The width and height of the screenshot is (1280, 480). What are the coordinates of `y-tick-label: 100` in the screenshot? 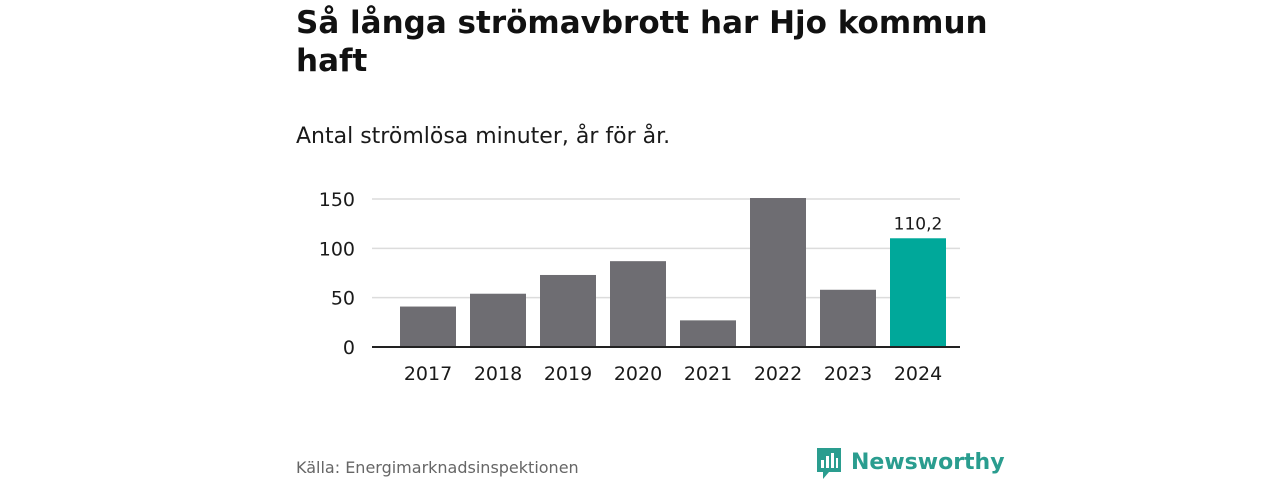 It's located at (337, 249).